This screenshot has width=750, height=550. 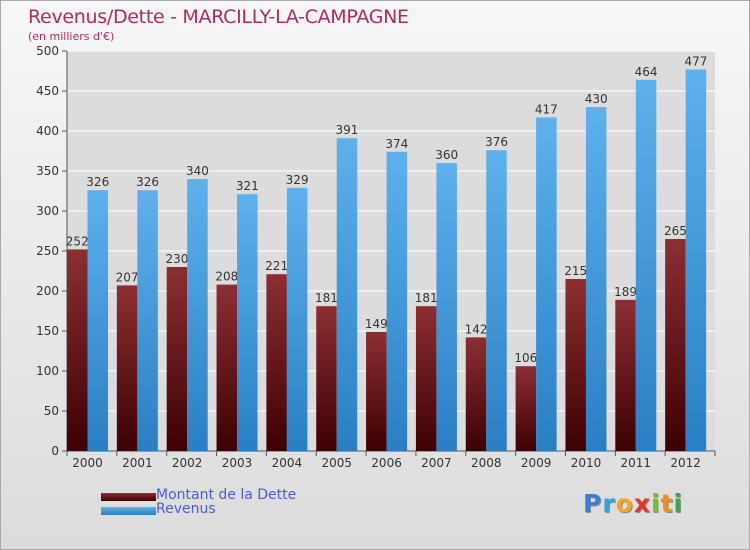 I want to click on tick-label-x: 2005, so click(x=336, y=463).